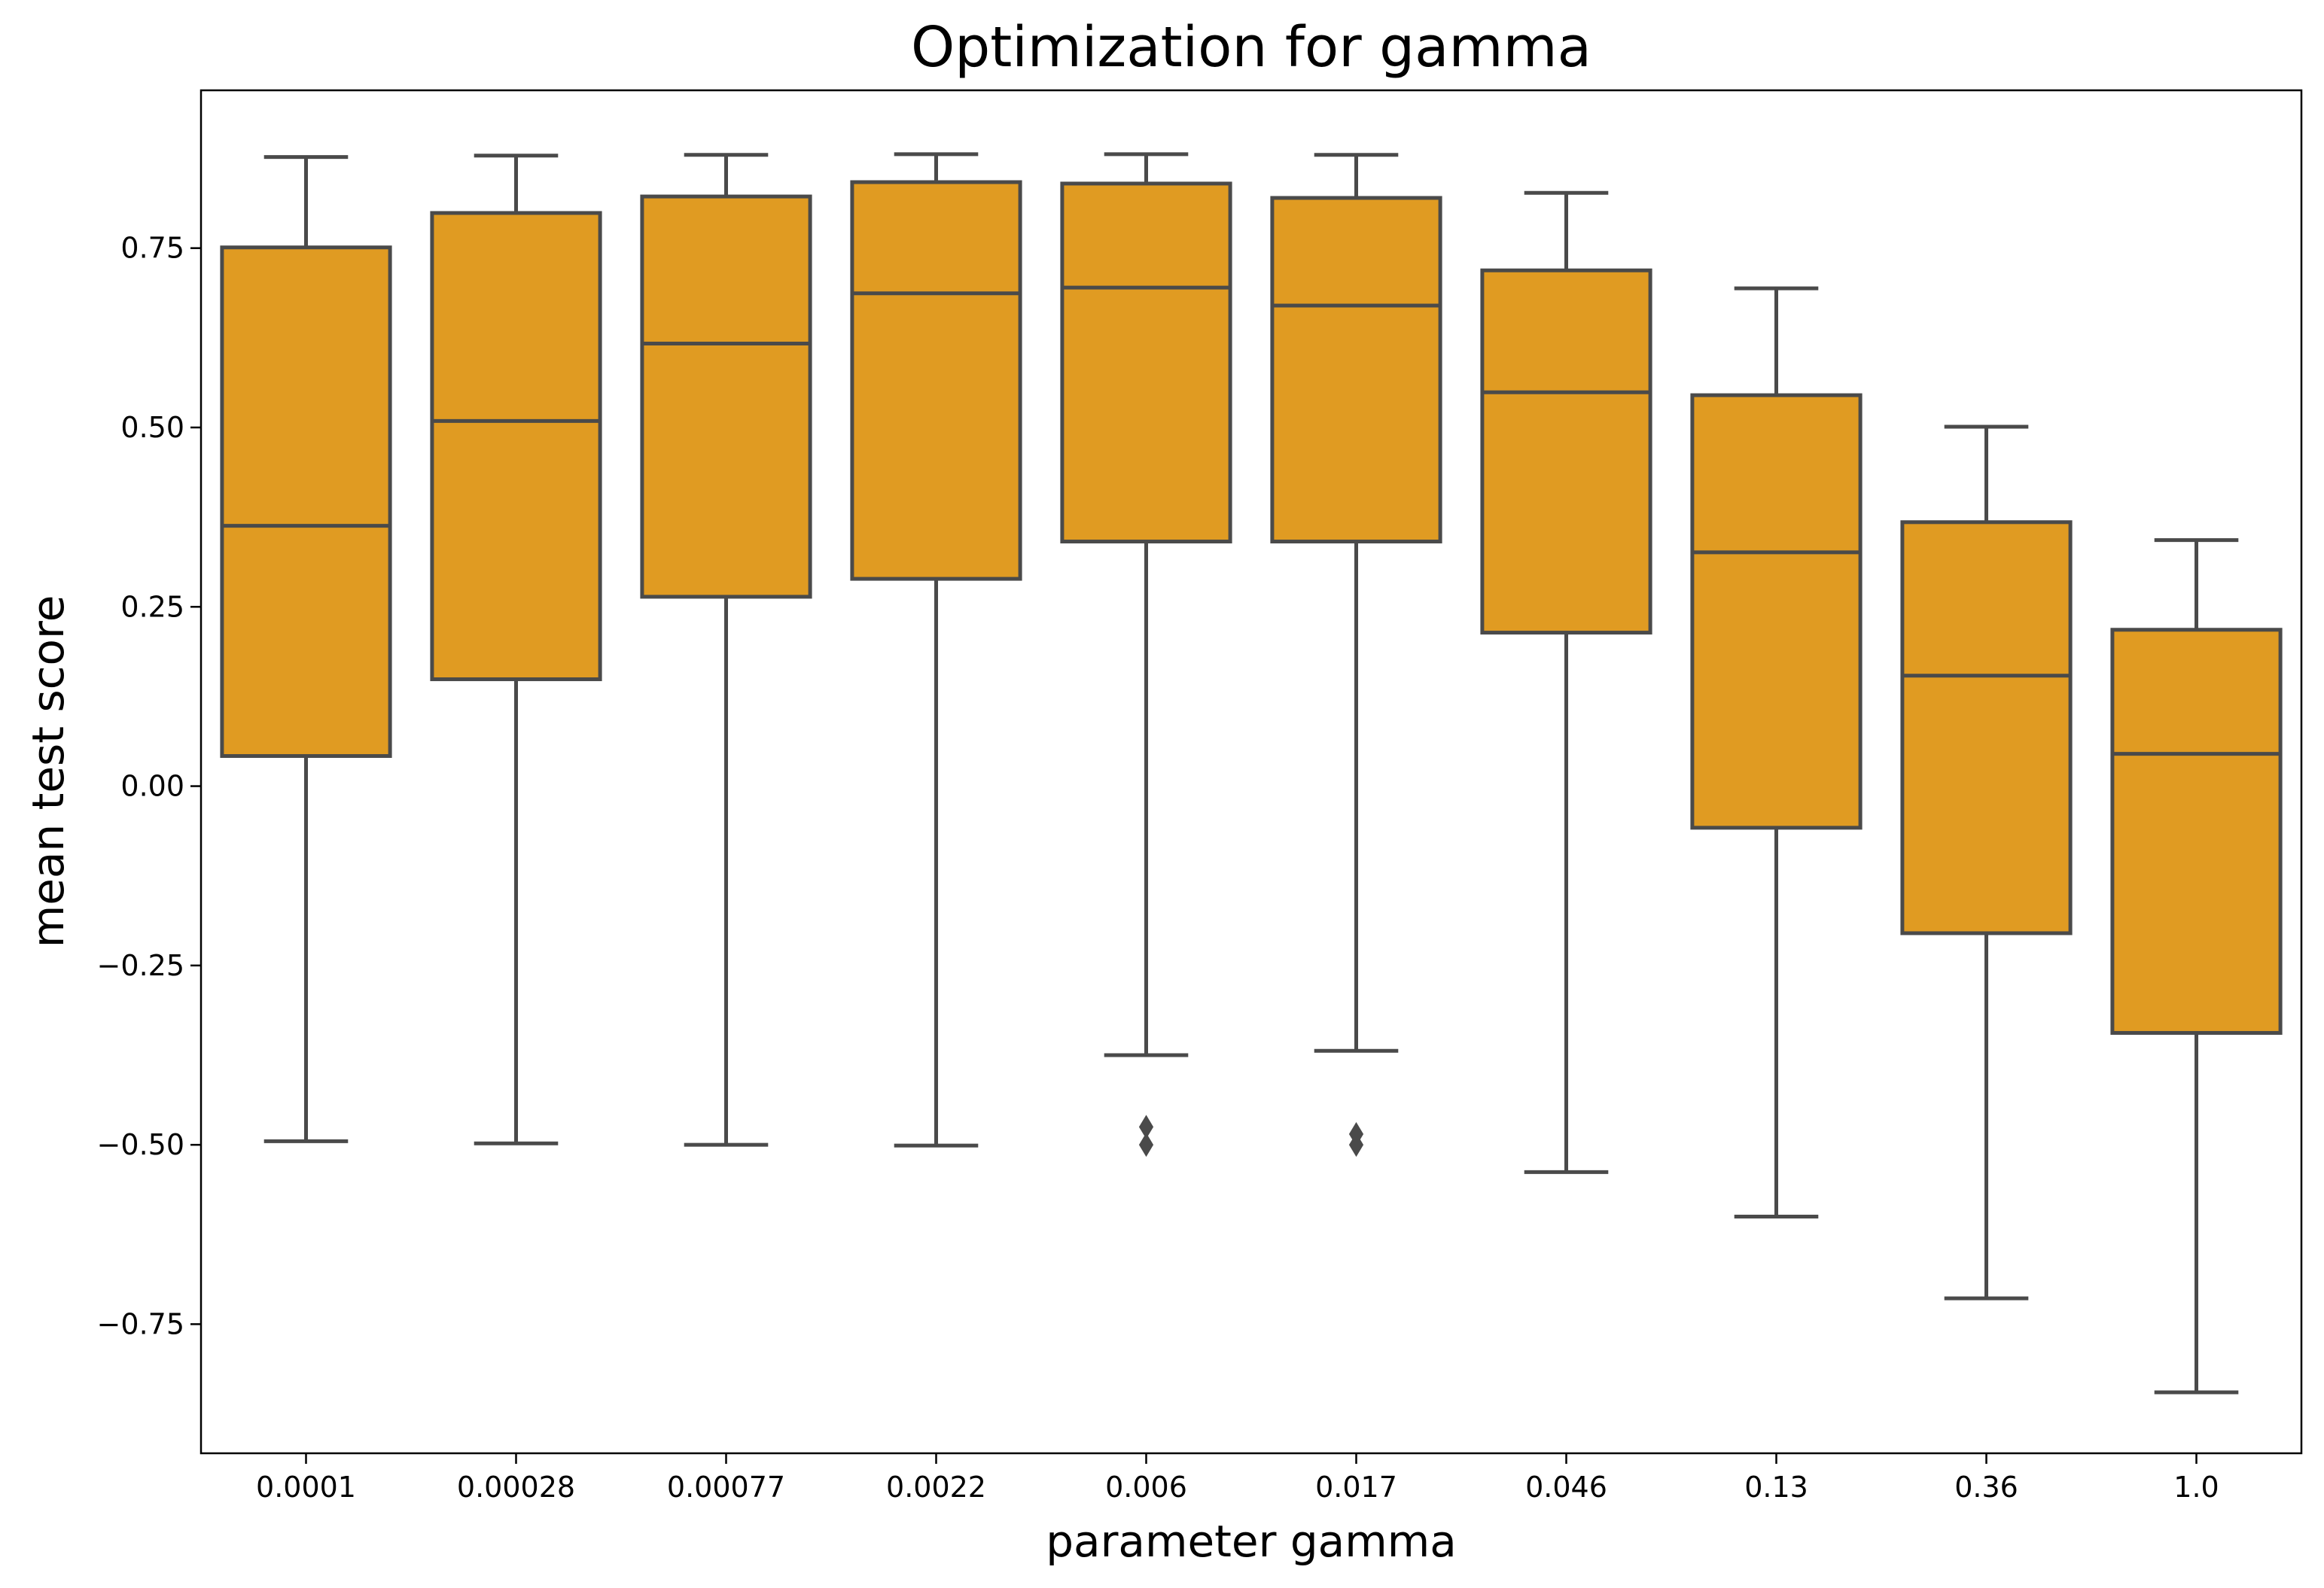 The image size is (2324, 1588). Describe the element at coordinates (516, 1487) in the screenshot. I see `x-tick-label: 0.00028` at that location.